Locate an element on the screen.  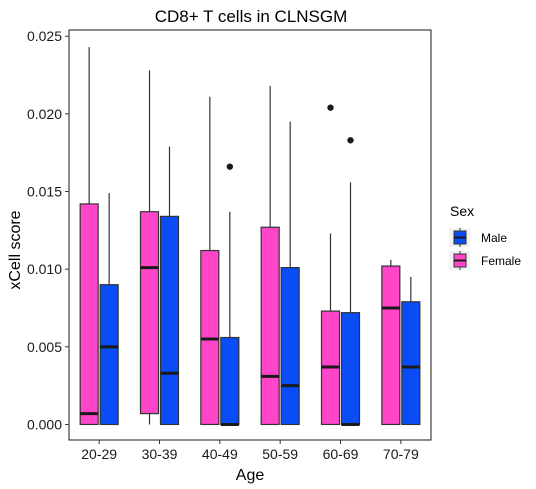
legend-title: Sex is located at coordinates (462, 211).